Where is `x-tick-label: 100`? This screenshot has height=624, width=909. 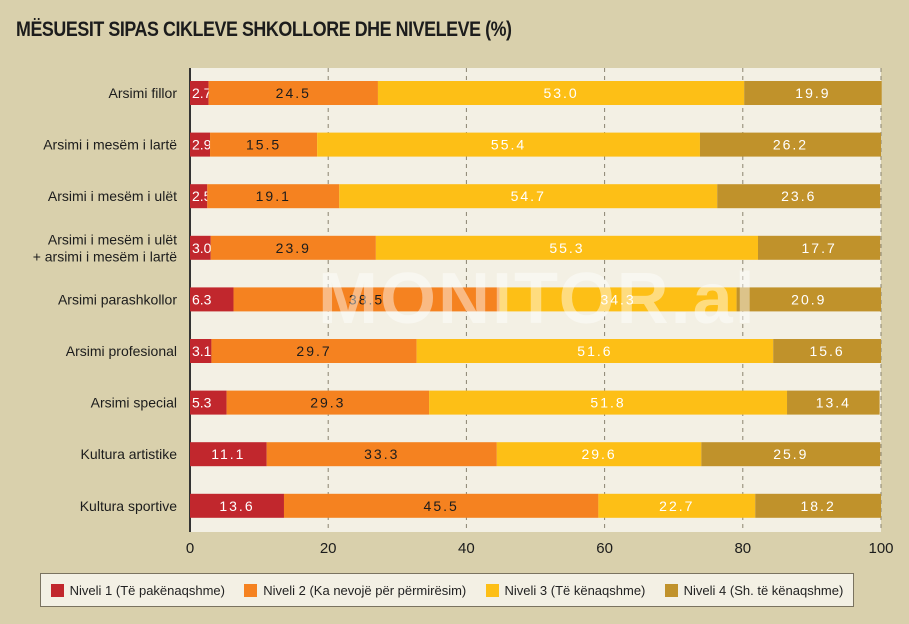
x-tick-label: 100 is located at coordinates (880, 548).